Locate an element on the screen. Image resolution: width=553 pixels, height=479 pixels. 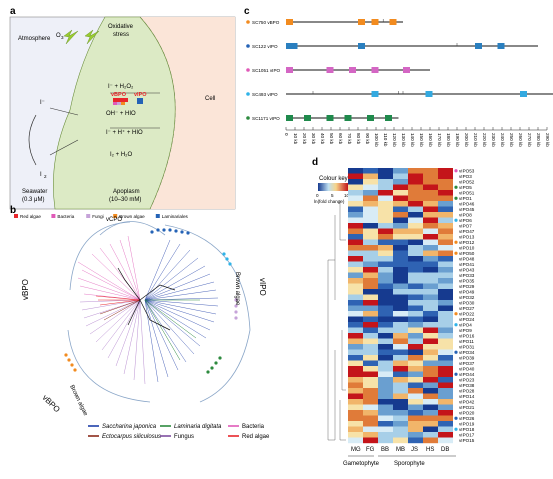
axis-tick-label-15: 150 kb is located at coordinates (421, 140).